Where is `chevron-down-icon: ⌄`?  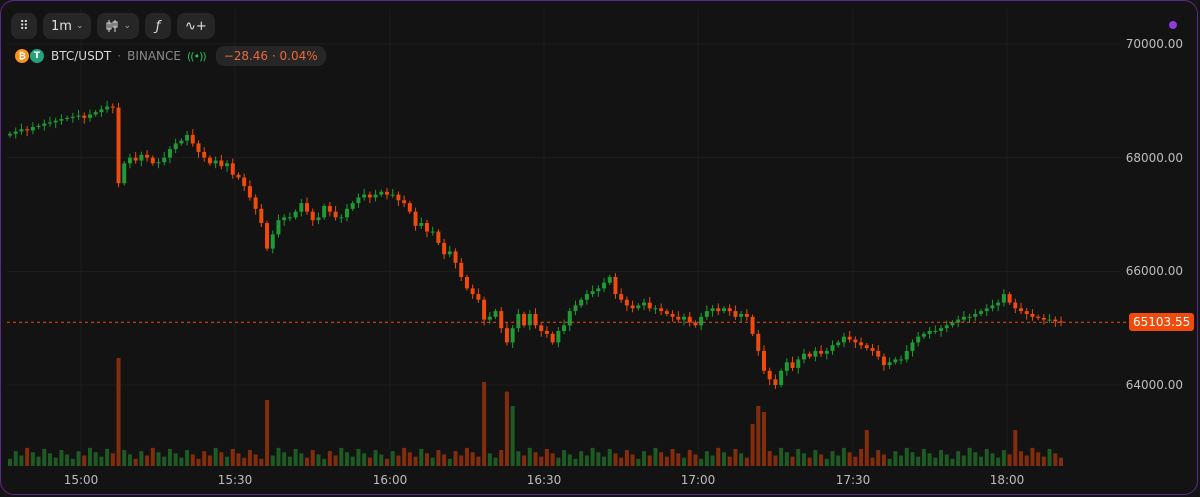
chevron-down-icon: ⌄ is located at coordinates (127, 26).